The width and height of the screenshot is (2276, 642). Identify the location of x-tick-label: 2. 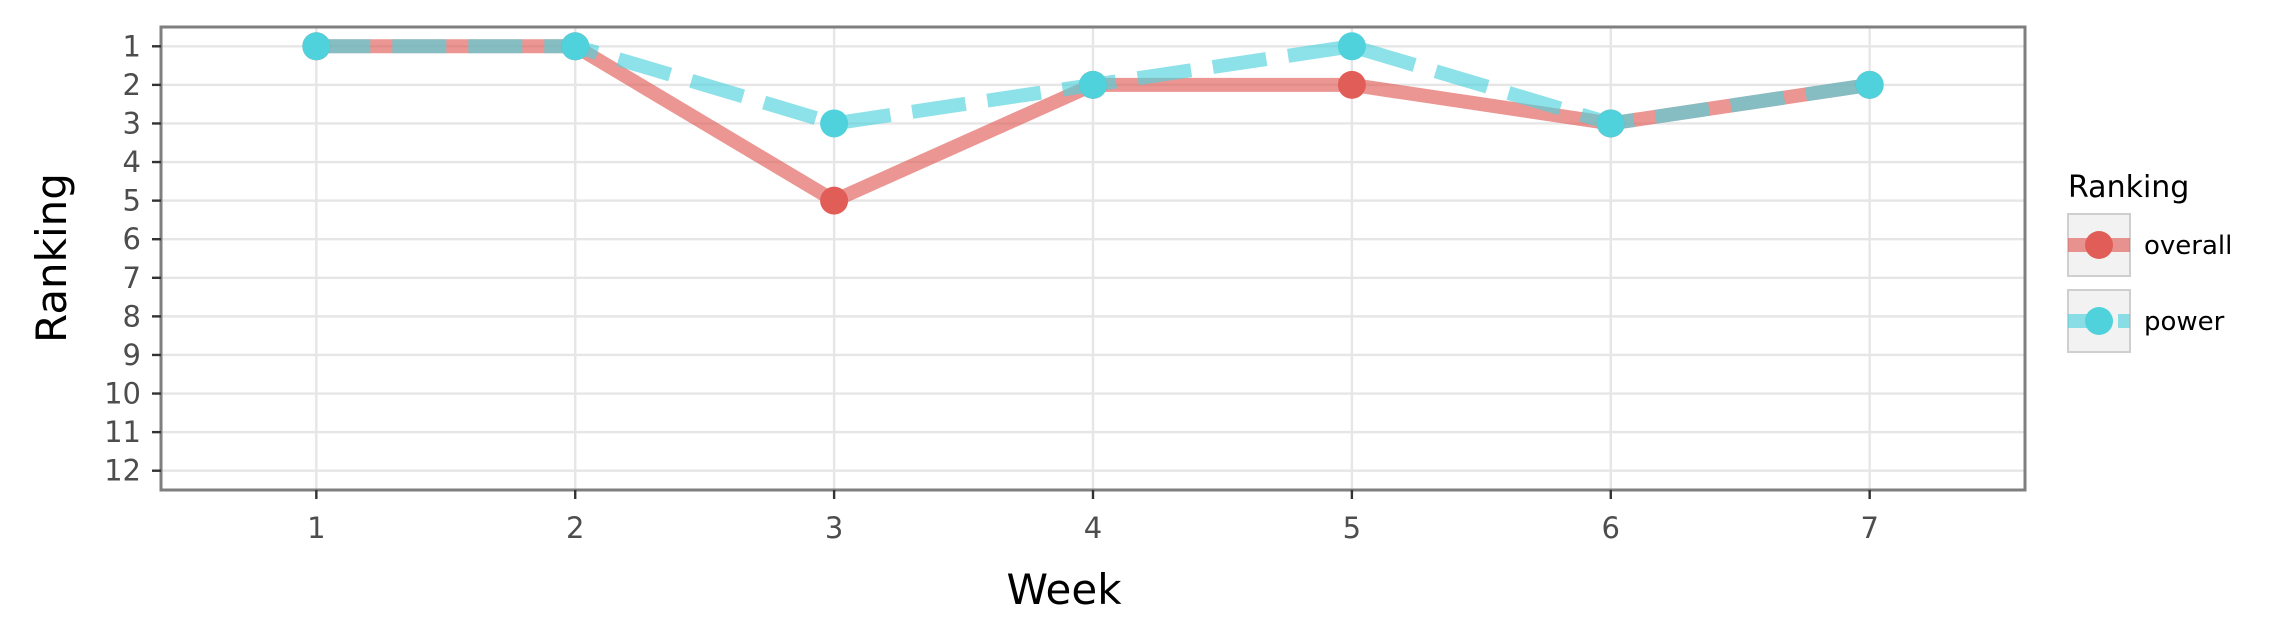
(575, 528).